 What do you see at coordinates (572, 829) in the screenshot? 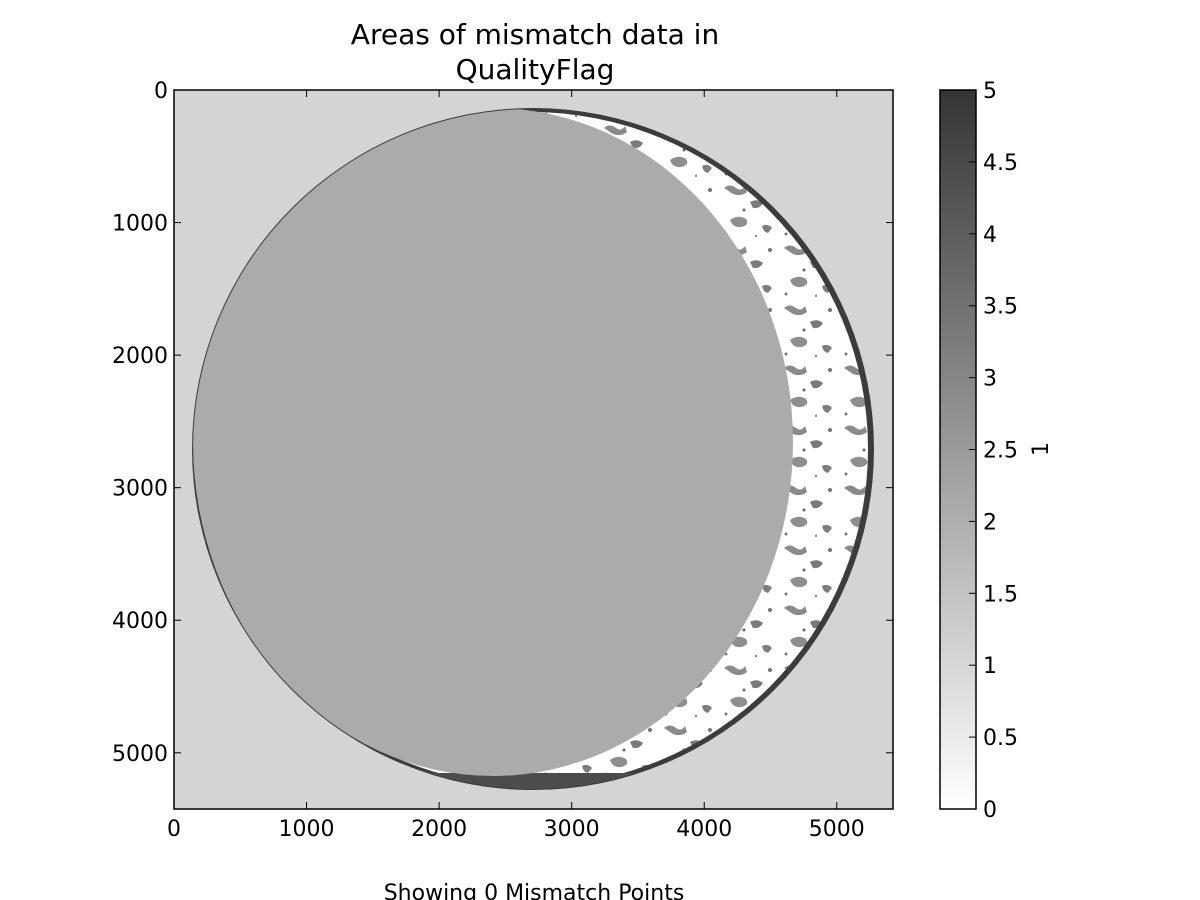
I see `x-tick-label: 3000` at bounding box center [572, 829].